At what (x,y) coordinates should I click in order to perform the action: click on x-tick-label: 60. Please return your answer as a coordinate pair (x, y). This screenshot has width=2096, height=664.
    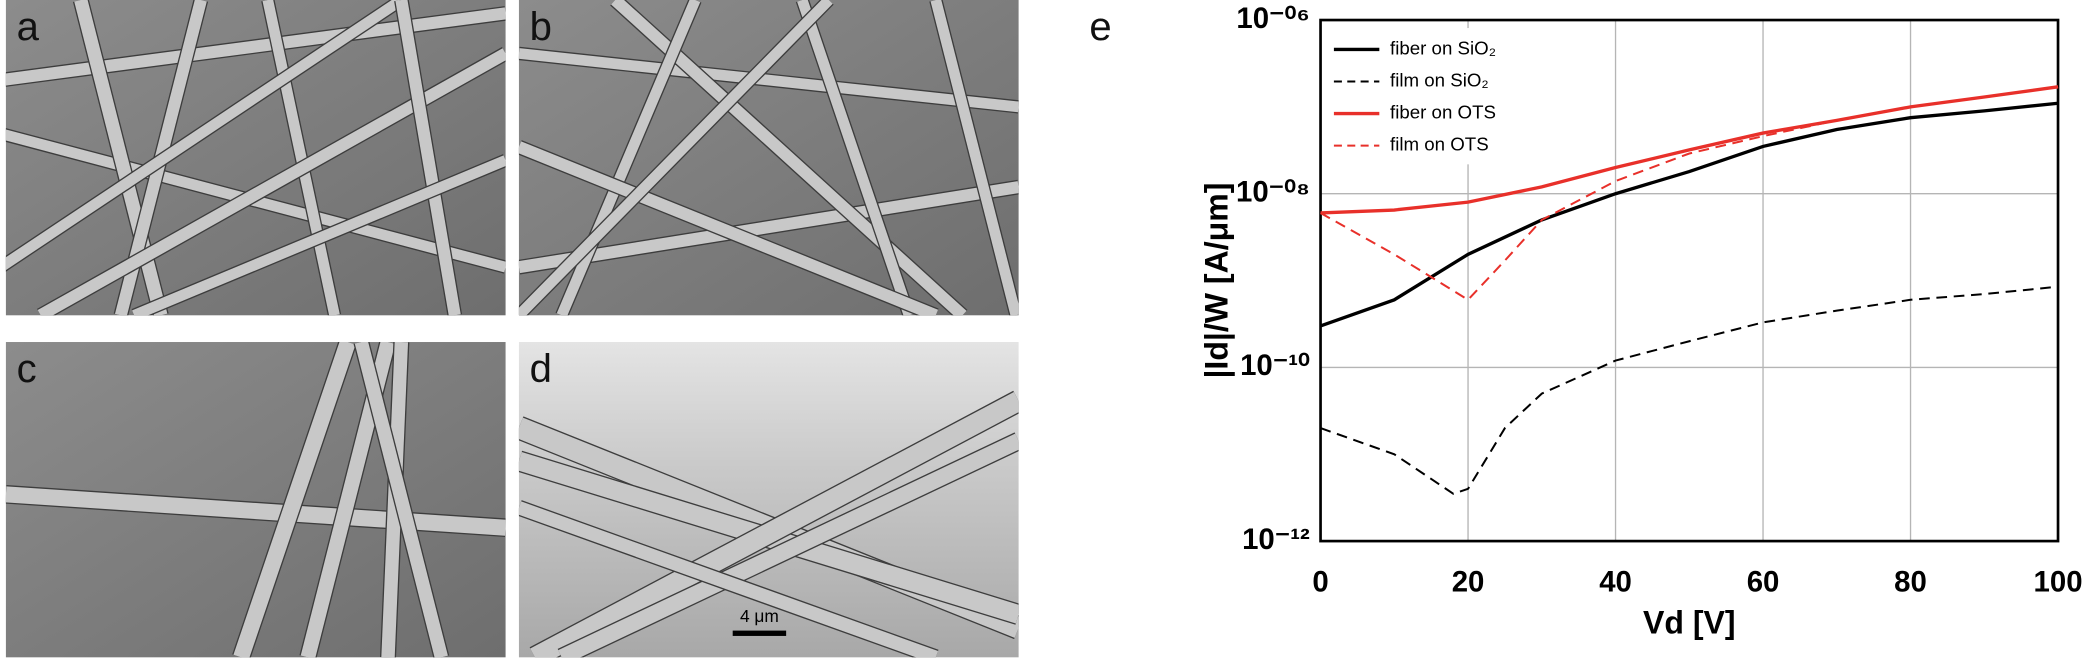
    Looking at the image, I should click on (1763, 582).